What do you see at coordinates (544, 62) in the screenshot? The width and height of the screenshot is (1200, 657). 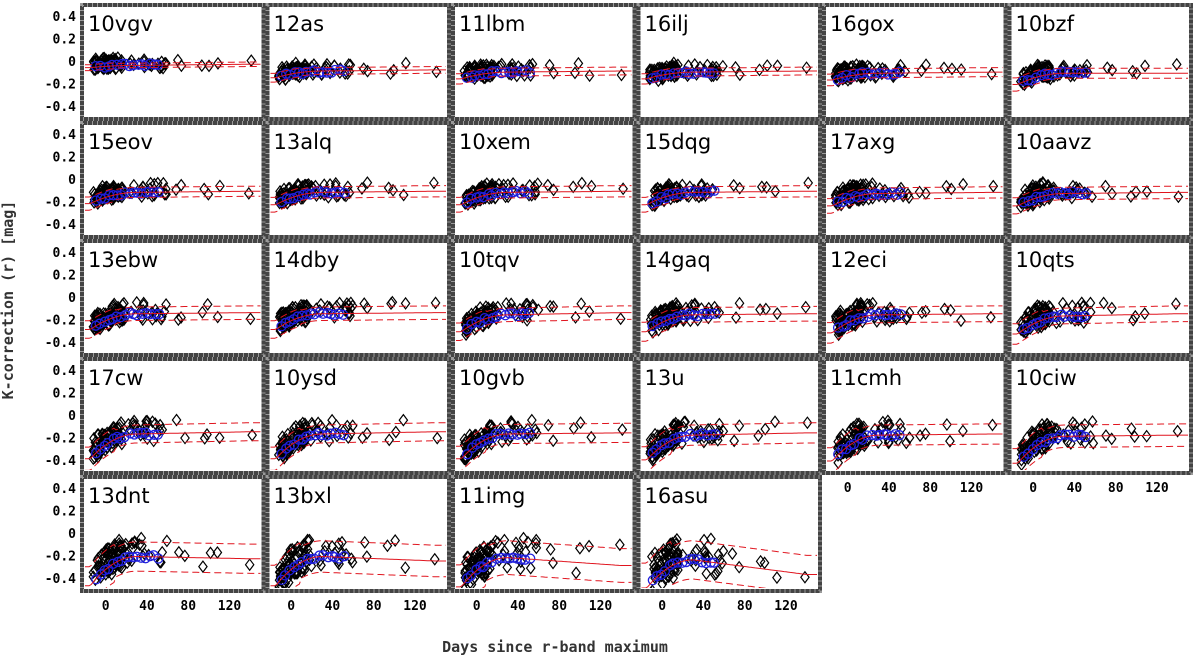 I see `panel-11lbm: 11lbm` at bounding box center [544, 62].